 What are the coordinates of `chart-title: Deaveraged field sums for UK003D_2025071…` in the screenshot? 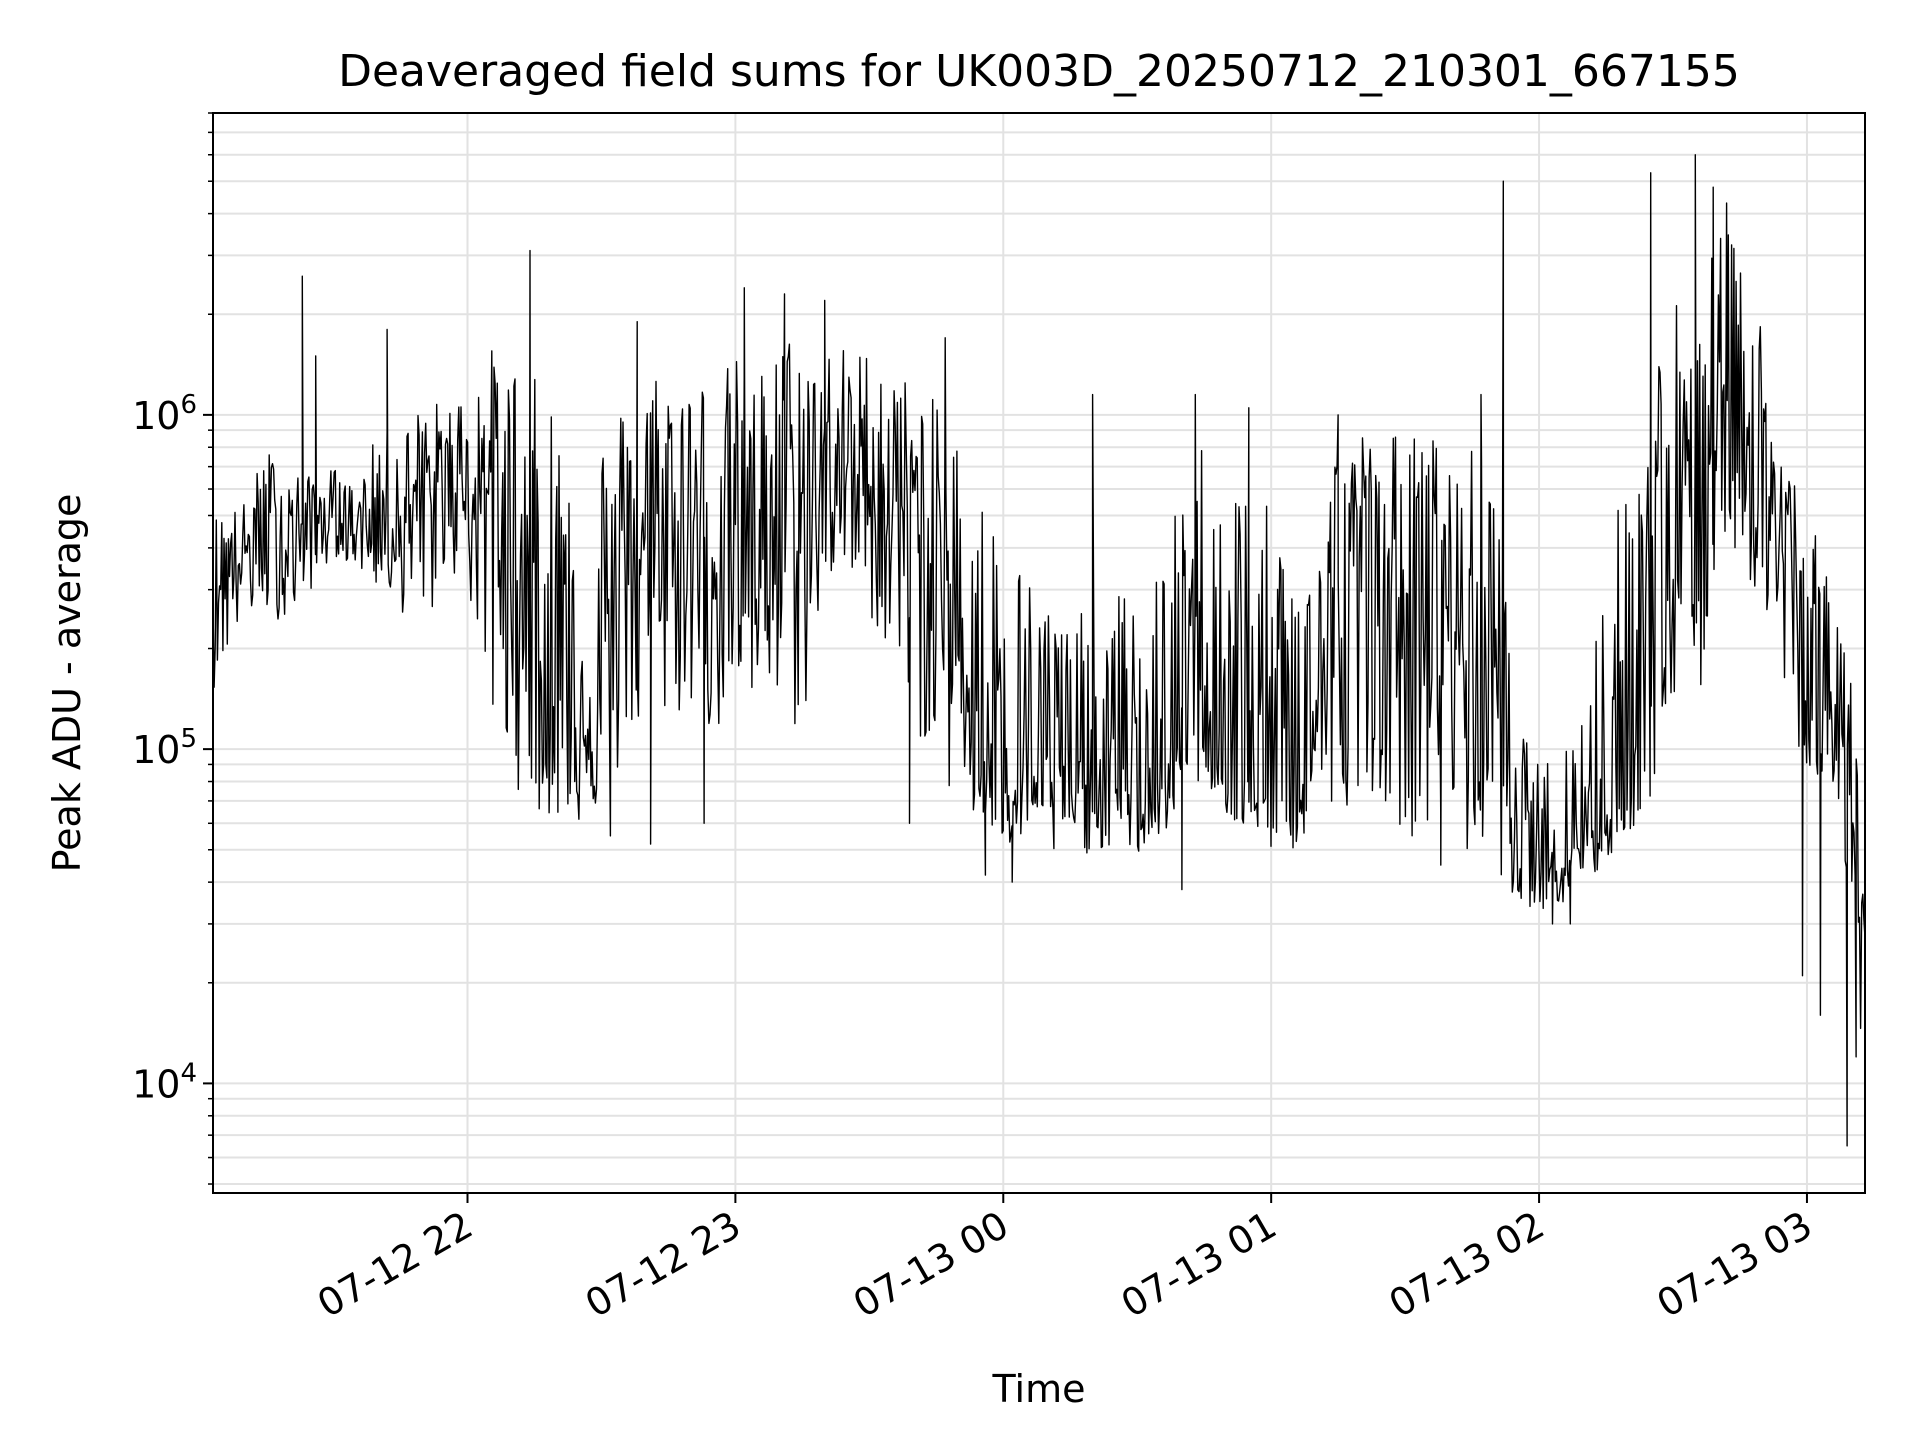 It's located at (1039, 71).